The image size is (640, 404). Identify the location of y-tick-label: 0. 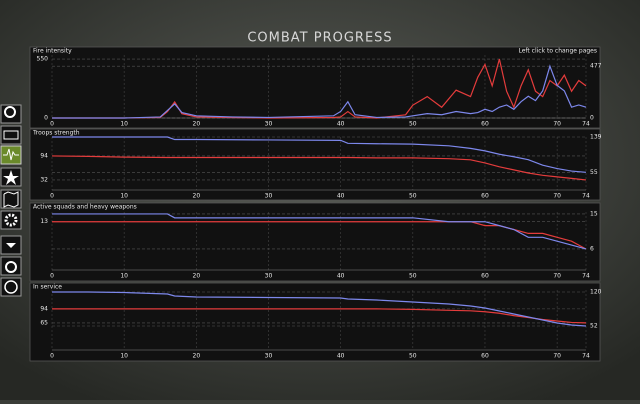
(46, 118).